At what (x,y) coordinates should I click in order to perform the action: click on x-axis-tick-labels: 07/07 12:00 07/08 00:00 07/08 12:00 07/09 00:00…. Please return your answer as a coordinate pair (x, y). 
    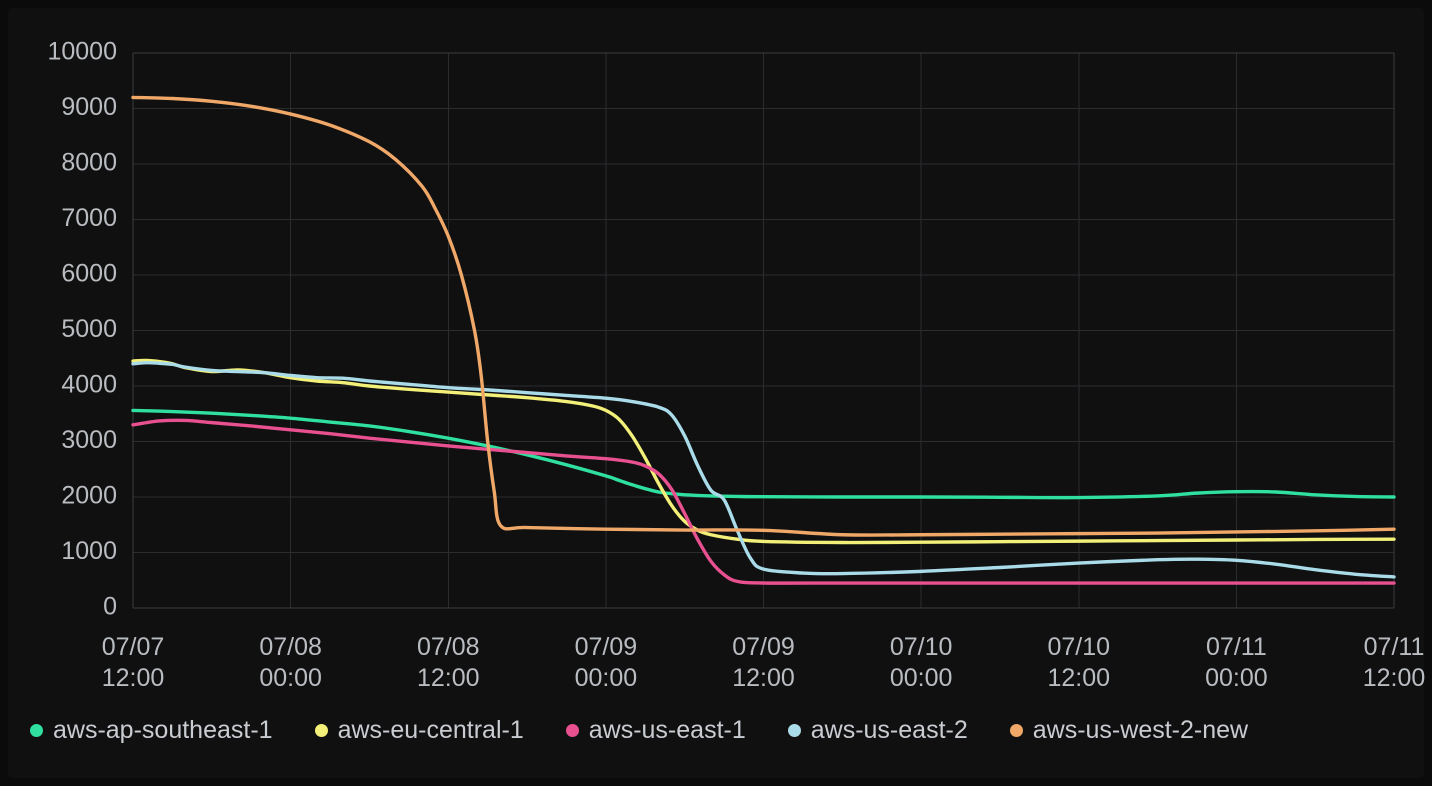
    Looking at the image, I should click on (764, 662).